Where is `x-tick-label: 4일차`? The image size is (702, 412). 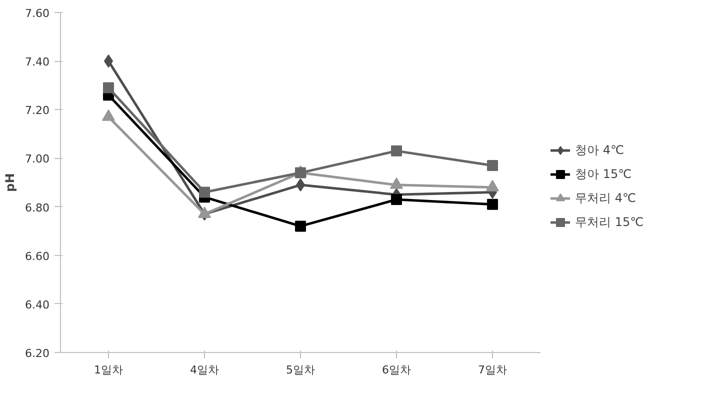
x-tick-label: 4일차 is located at coordinates (204, 370).